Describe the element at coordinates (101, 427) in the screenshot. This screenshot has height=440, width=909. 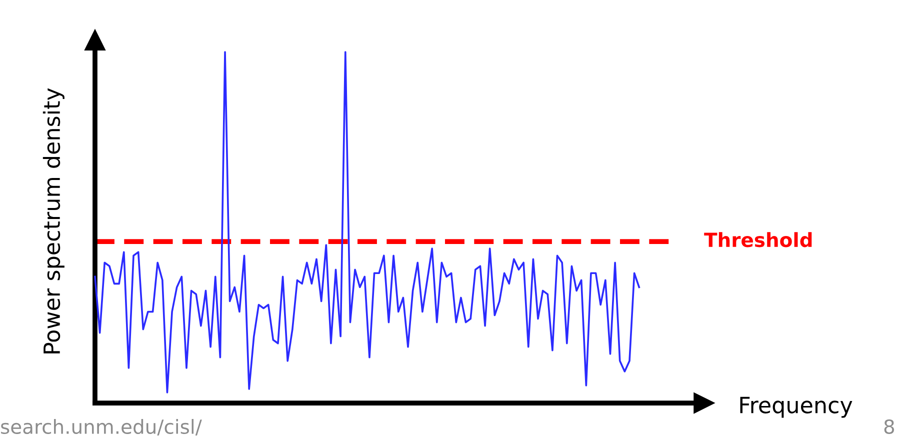
I see `text: search.unm.edu/cisl/` at that location.